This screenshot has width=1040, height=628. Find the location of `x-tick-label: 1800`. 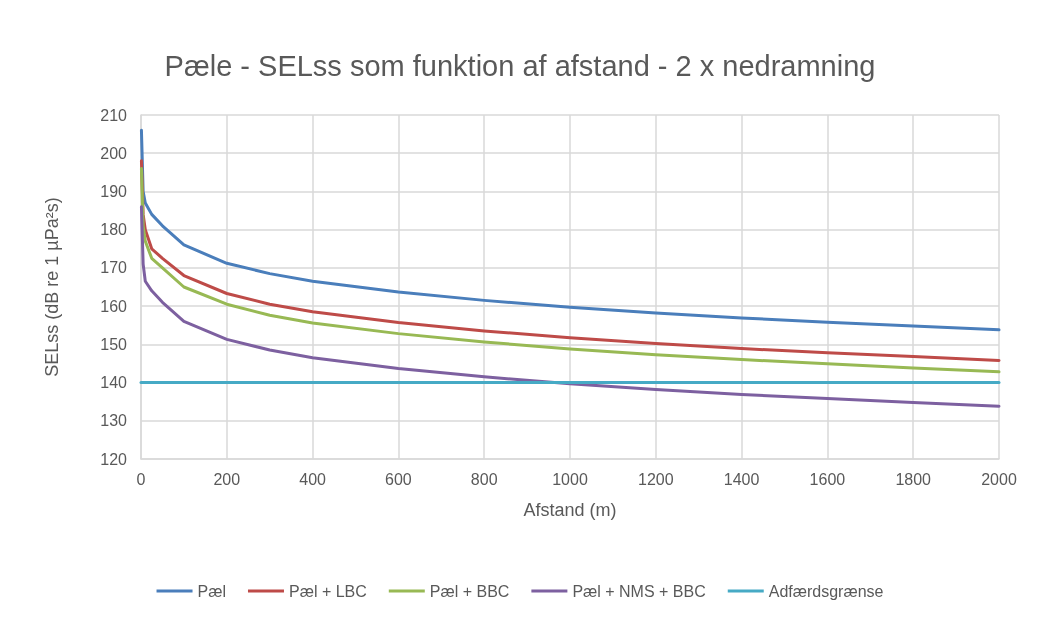

x-tick-label: 1800 is located at coordinates (913, 479).